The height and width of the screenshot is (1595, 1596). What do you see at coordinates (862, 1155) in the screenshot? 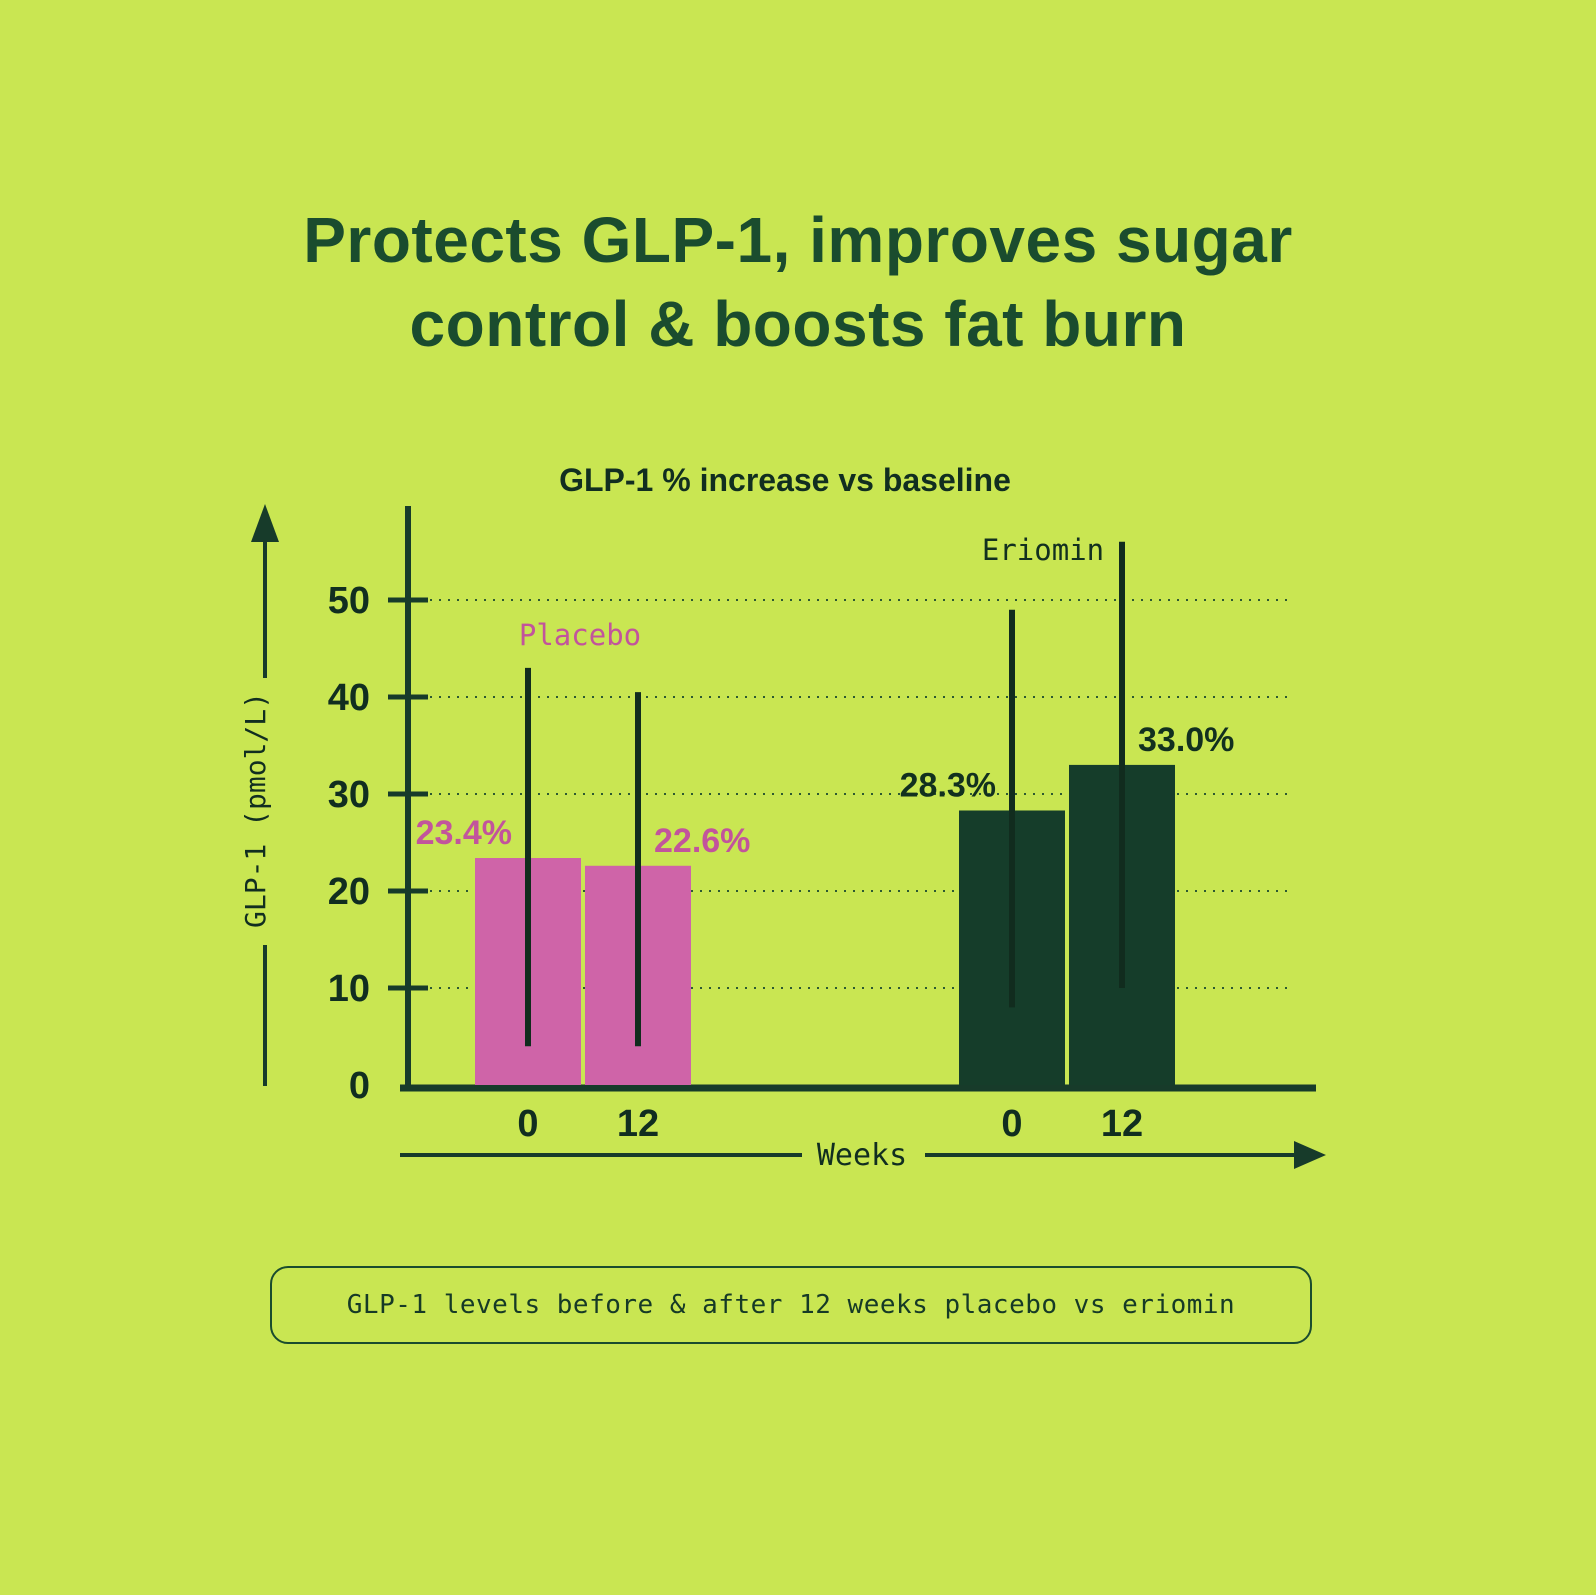
I see `x-axis-label: Weeks` at bounding box center [862, 1155].